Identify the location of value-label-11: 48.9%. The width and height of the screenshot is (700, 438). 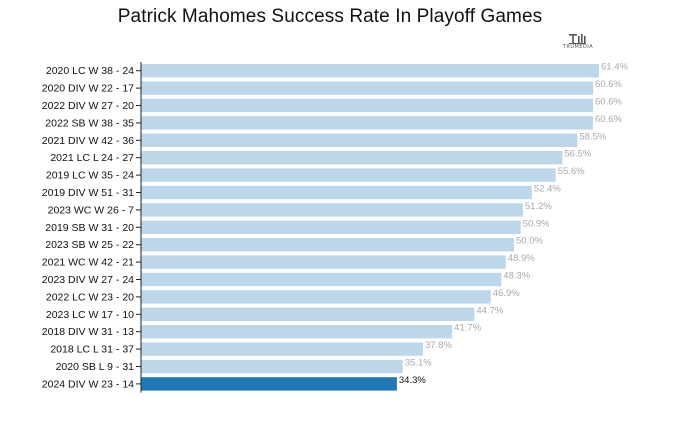
(521, 258).